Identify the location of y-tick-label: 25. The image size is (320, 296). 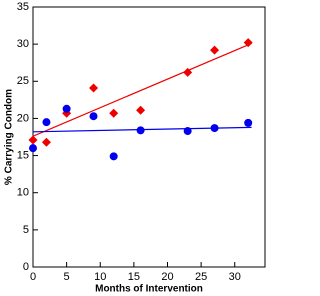
(23, 81).